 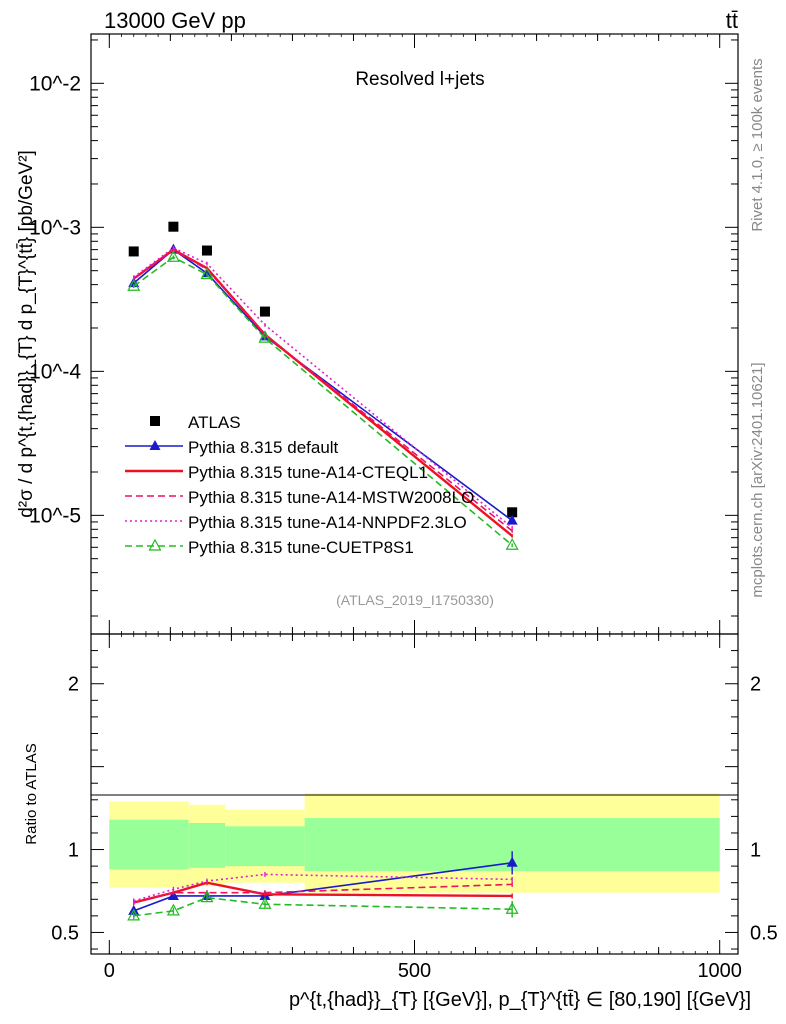 I want to click on x-tick-label: 1000, so click(x=719, y=971).